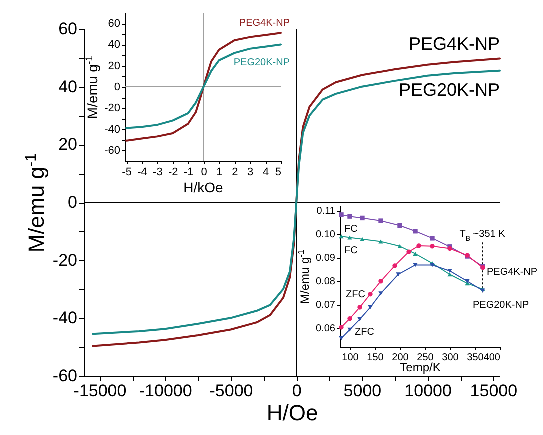 This screenshot has width=543, height=435. Describe the element at coordinates (112, 150) in the screenshot. I see `y-tick-label: -60` at that location.